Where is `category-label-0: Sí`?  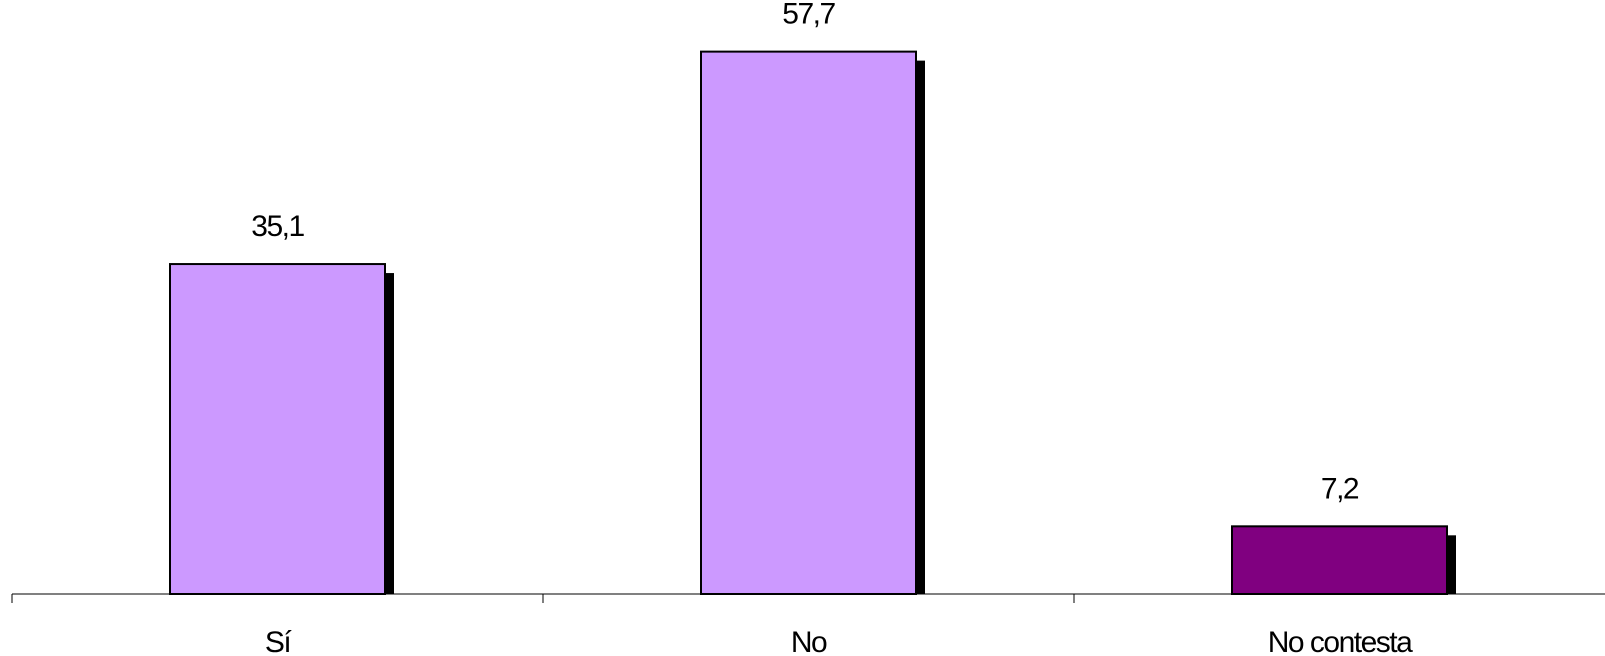
category-label-0: Sí is located at coordinates (279, 641).